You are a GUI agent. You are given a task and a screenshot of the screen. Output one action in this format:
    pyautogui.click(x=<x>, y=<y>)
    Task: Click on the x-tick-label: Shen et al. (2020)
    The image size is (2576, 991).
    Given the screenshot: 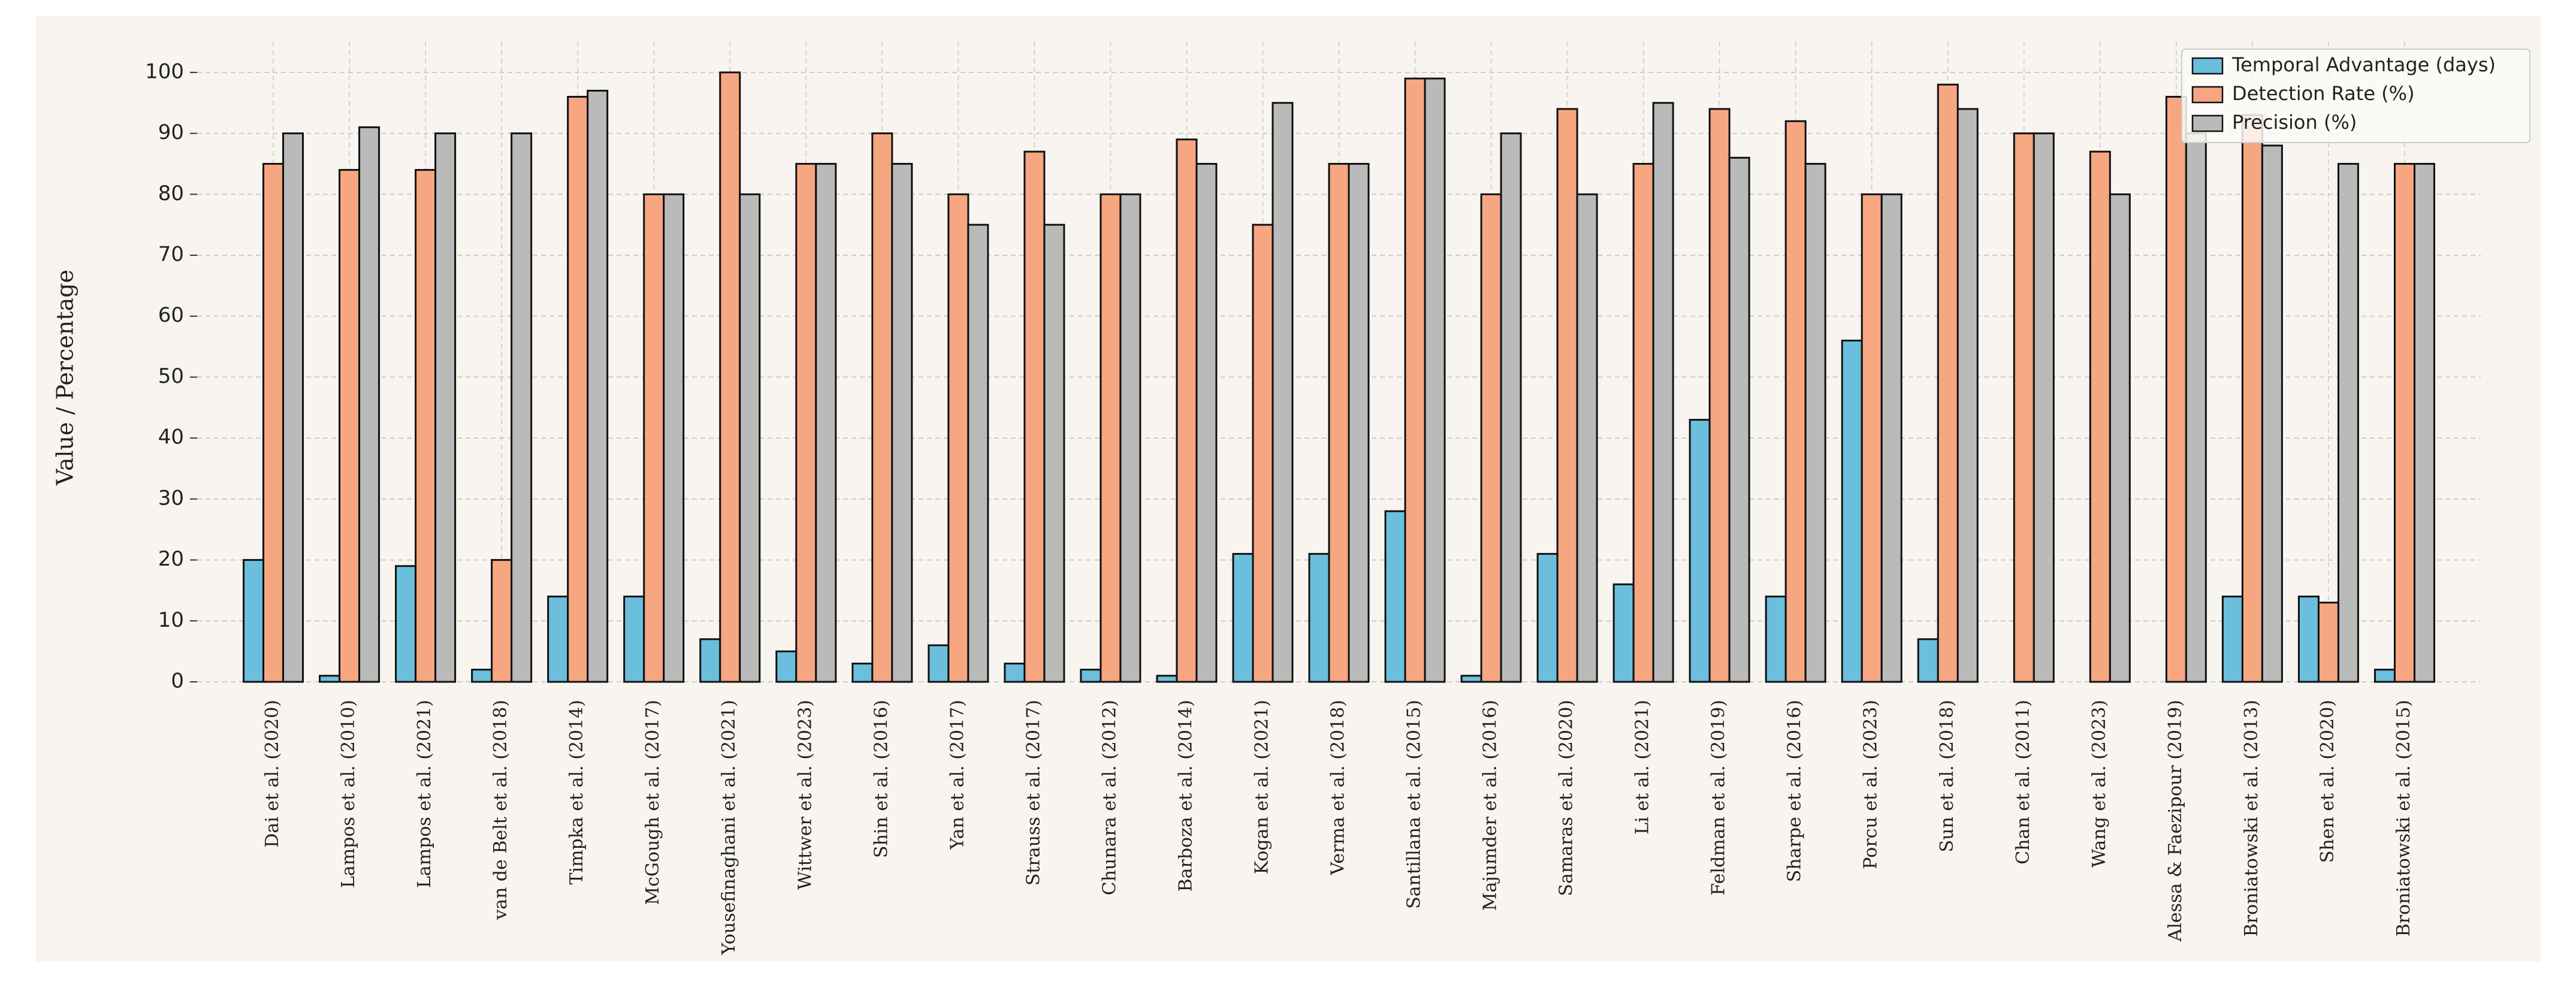 What is the action you would take?
    pyautogui.click(x=2328, y=782)
    